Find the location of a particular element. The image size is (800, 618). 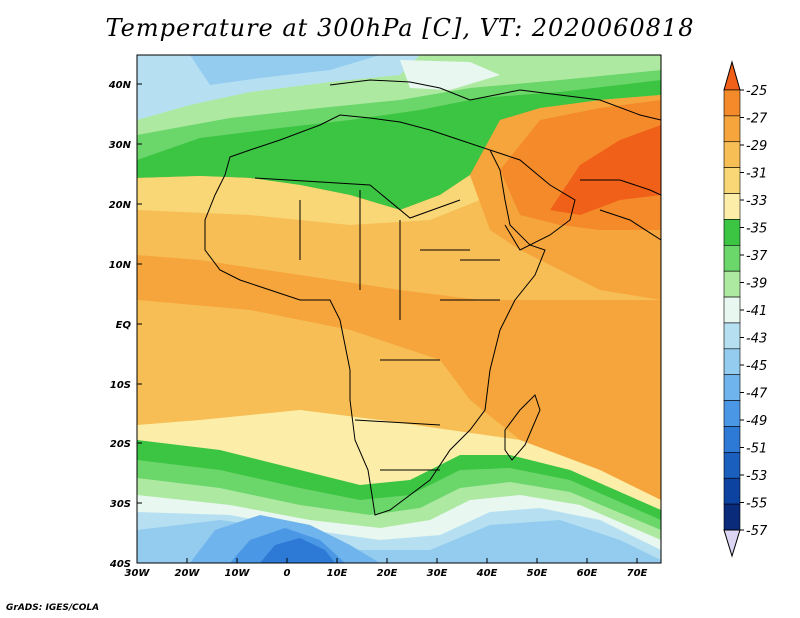

lat-label: EQ is located at coordinates (124, 325).